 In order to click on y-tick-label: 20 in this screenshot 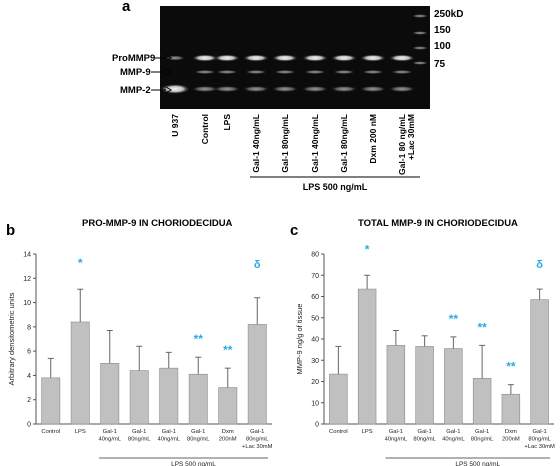, I will do `click(315, 382)`.